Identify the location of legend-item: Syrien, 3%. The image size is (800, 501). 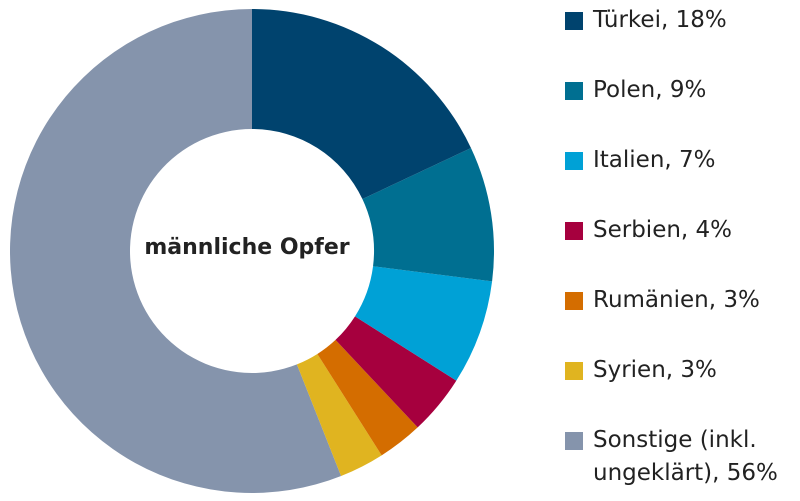
(680, 370).